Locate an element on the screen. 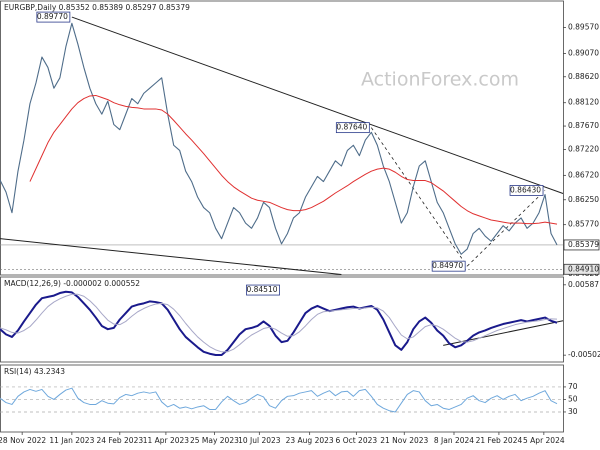 The width and height of the screenshot is (600, 450). x-tick-label: 6 Oct 2023 is located at coordinates (357, 440).